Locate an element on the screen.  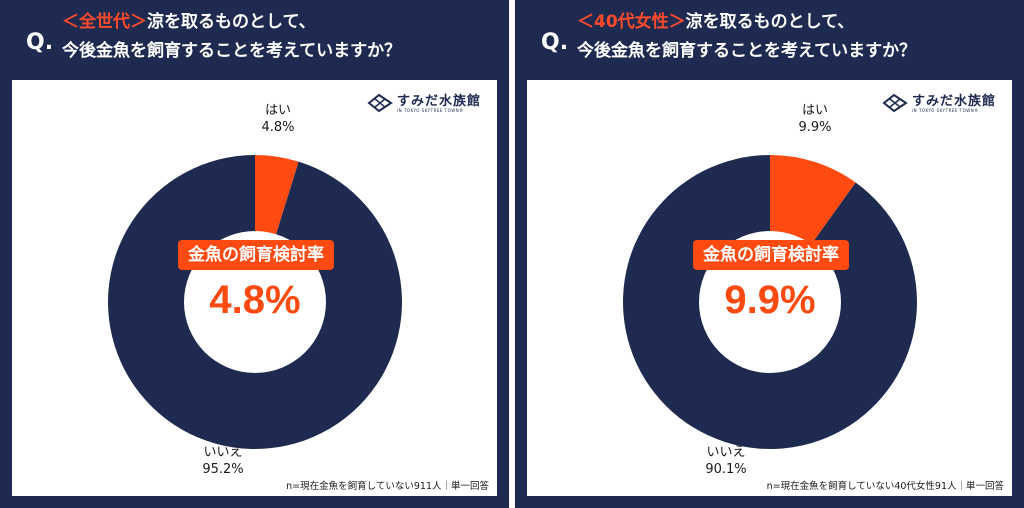
yes-value: 4.8% is located at coordinates (278, 127).